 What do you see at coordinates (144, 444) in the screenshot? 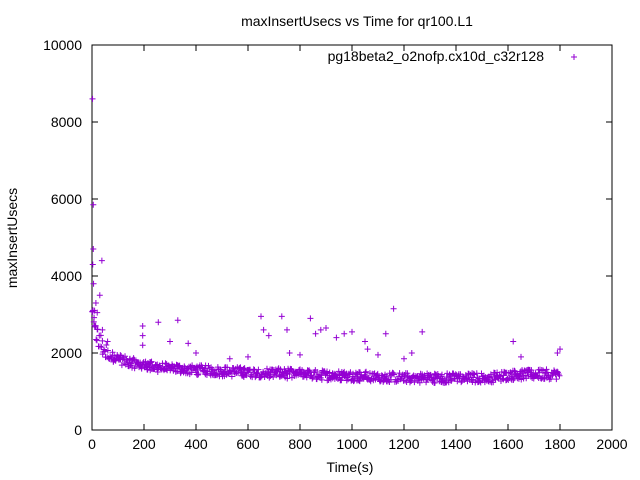
I see `x-tick-label: 200` at bounding box center [144, 444].